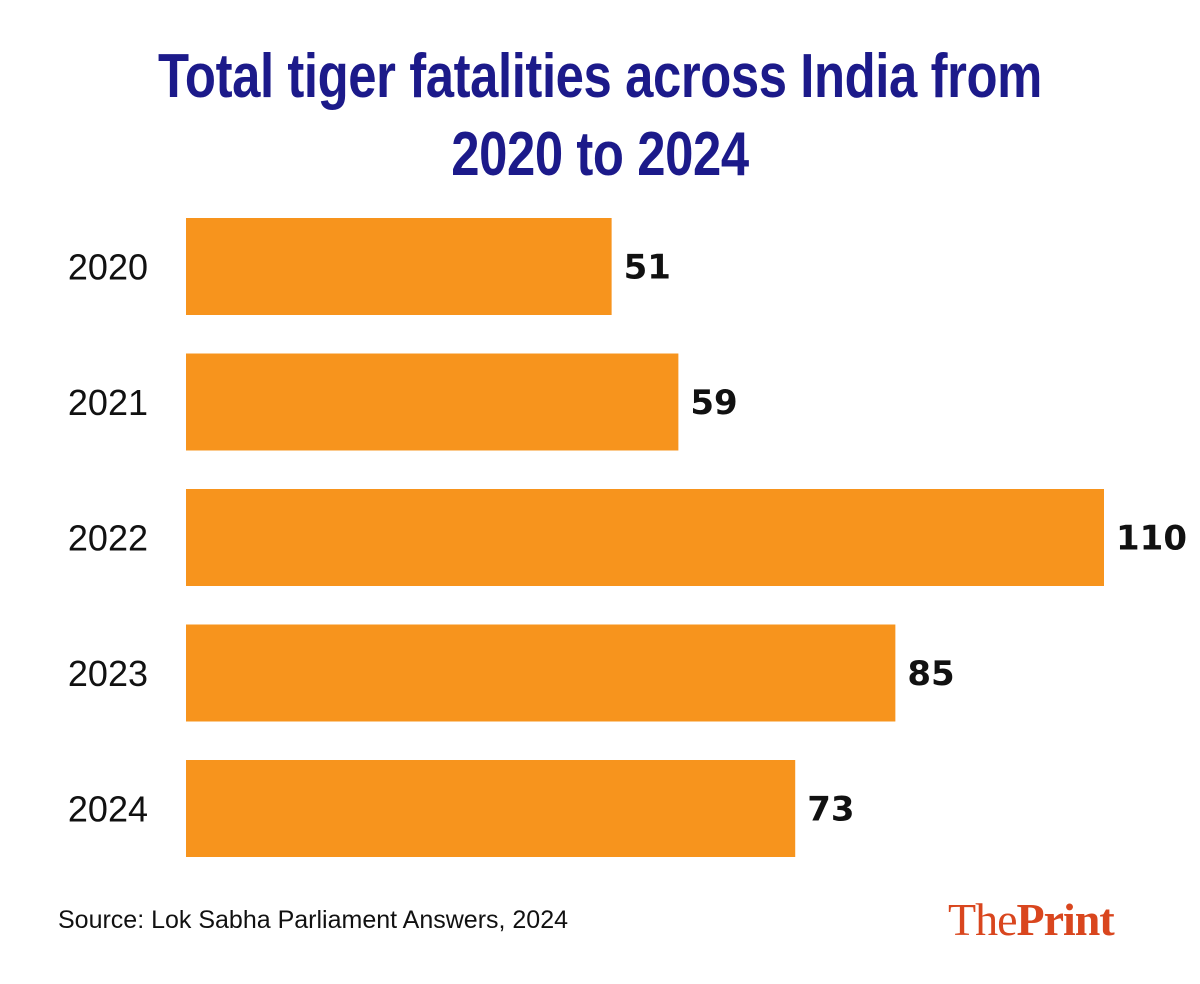 This screenshot has width=1200, height=984. What do you see at coordinates (108, 809) in the screenshot?
I see `category-label: 2024` at bounding box center [108, 809].